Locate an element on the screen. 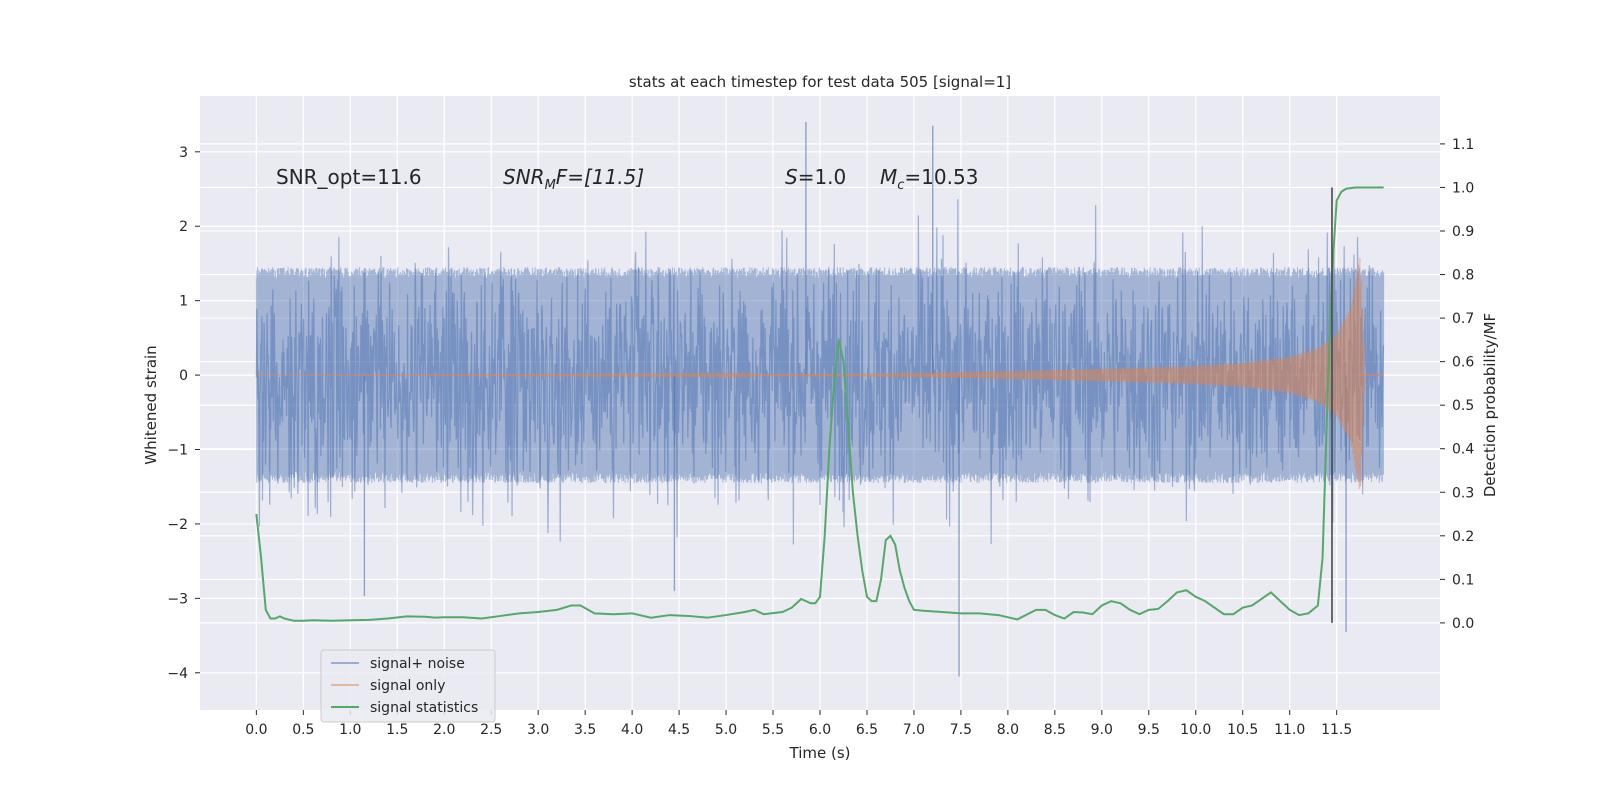  legend-label-signal-noise: signal+ noise is located at coordinates (417, 664).